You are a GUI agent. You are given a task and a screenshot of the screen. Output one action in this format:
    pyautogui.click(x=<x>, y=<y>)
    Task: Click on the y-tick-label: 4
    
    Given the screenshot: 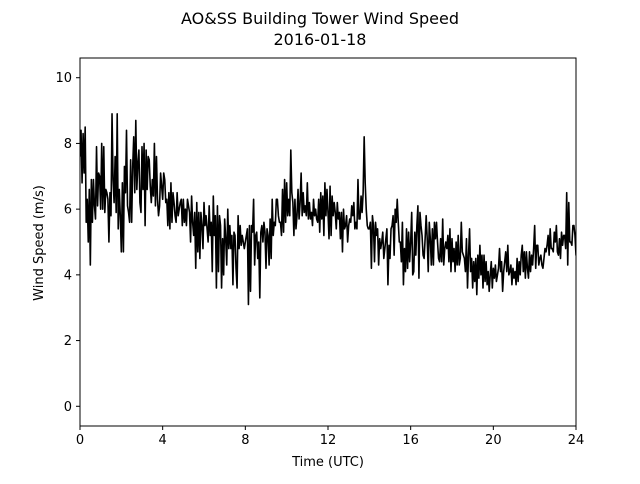 What is the action you would take?
    pyautogui.click(x=68, y=275)
    